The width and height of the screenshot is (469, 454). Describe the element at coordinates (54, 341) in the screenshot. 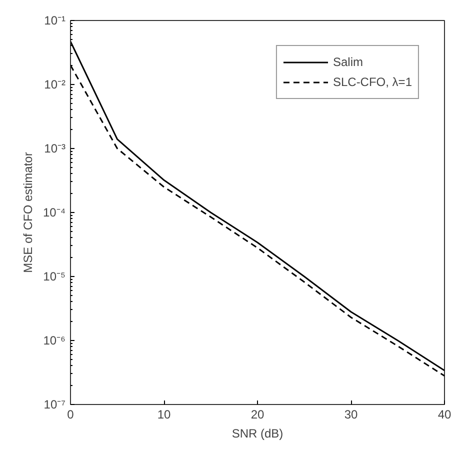

I see `y-tick-label: 10⁻⁶` at that location.